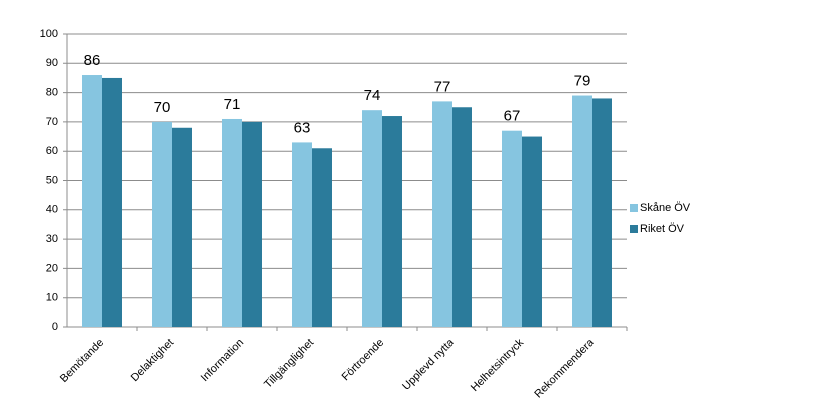 The height and width of the screenshot is (414, 825). Describe the element at coordinates (49, 34) in the screenshot. I see `y-tick-label: 100` at that location.